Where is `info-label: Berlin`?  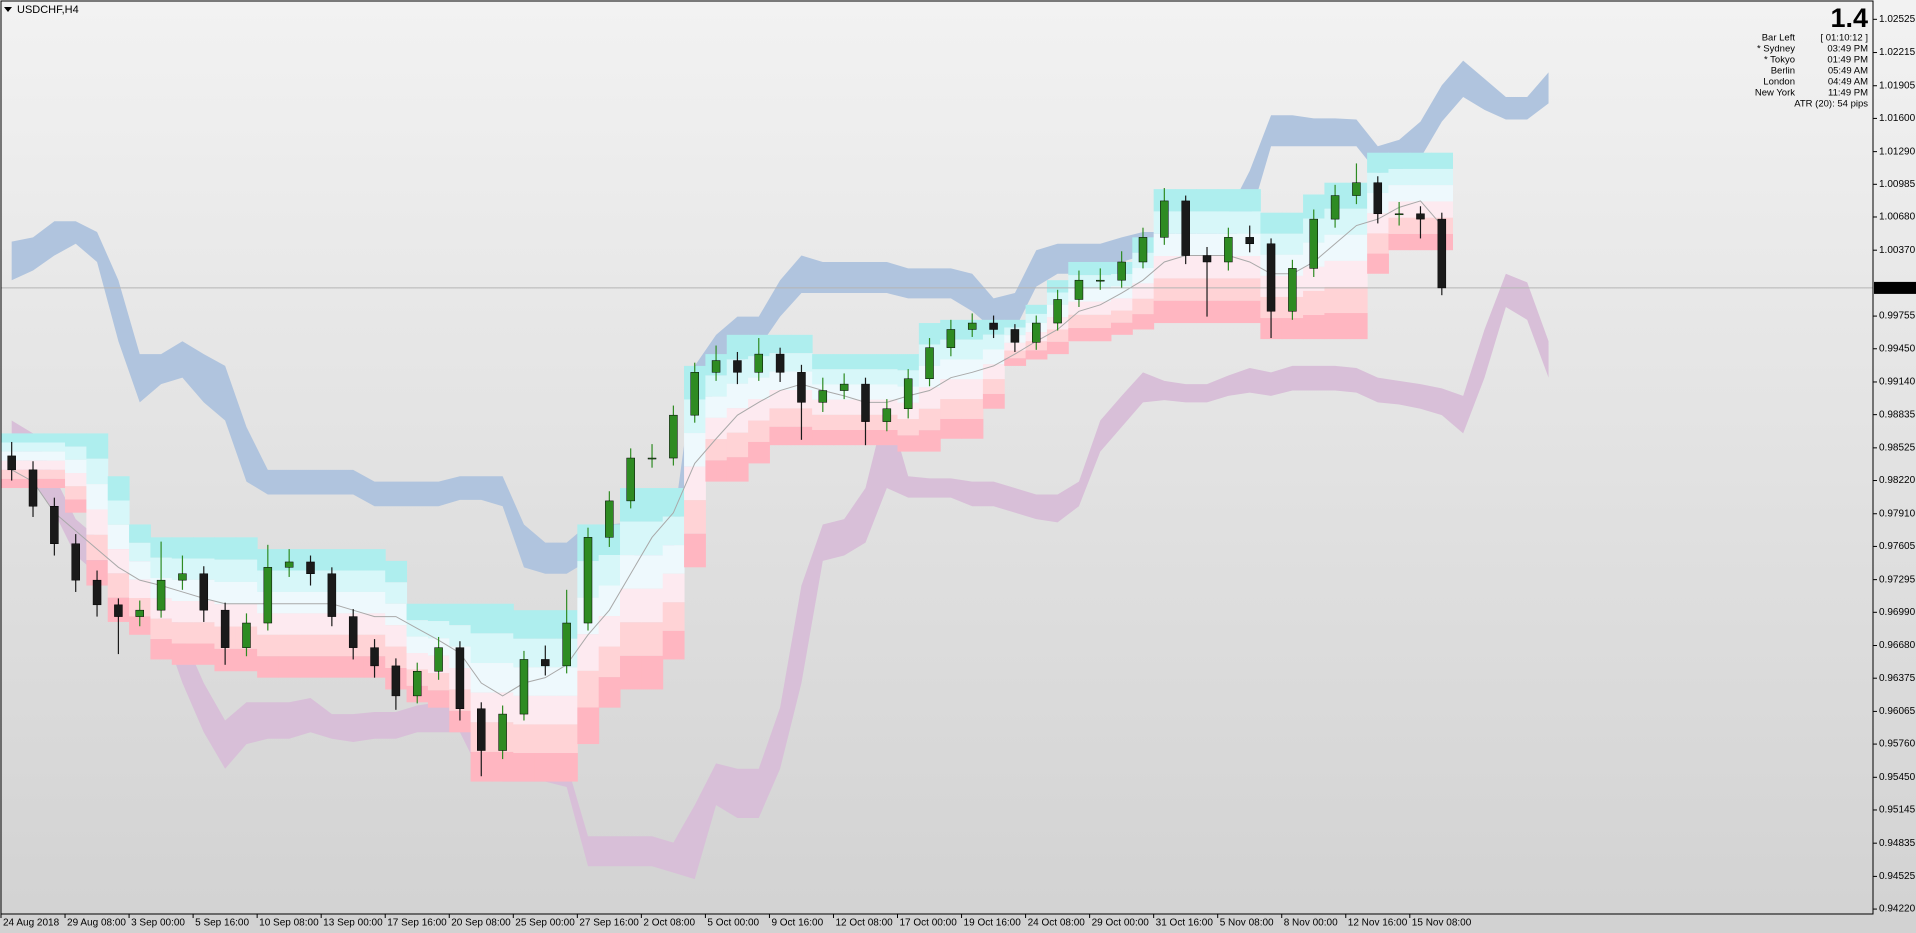 info-label: Berlin is located at coordinates (1783, 71).